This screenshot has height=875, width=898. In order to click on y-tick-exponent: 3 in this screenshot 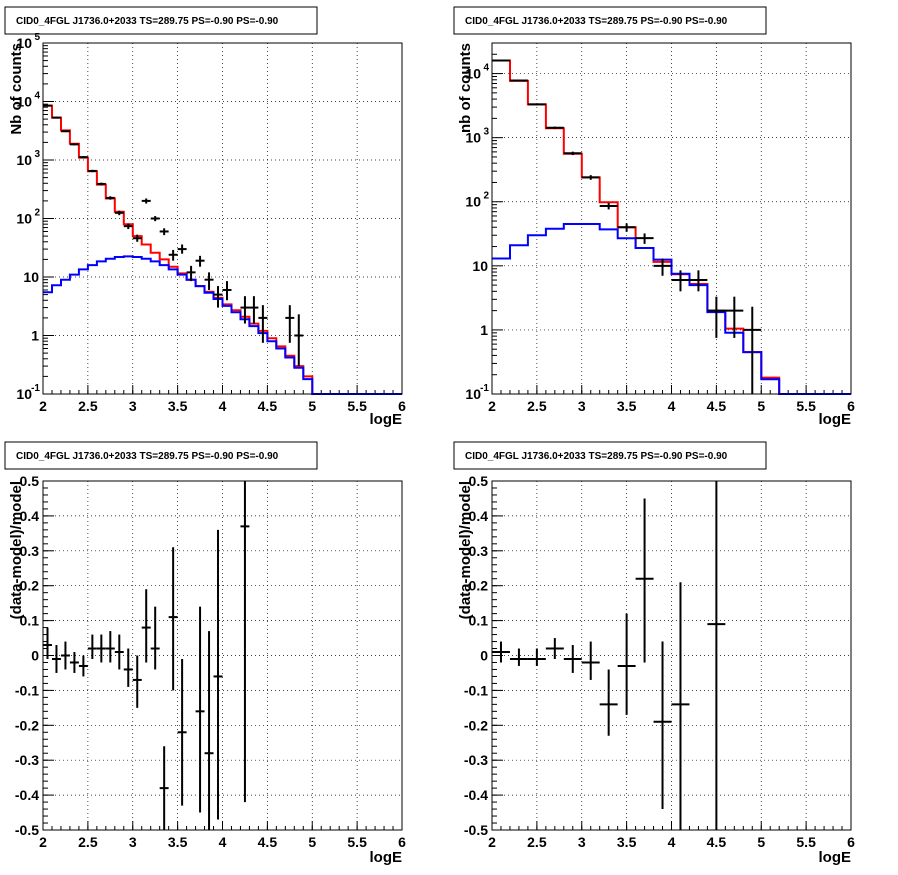, I will do `click(486, 132)`.